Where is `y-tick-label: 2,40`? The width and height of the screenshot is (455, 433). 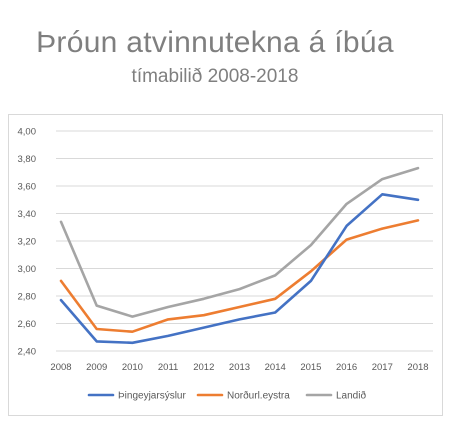
y-tick-label: 2,40 is located at coordinates (27, 352).